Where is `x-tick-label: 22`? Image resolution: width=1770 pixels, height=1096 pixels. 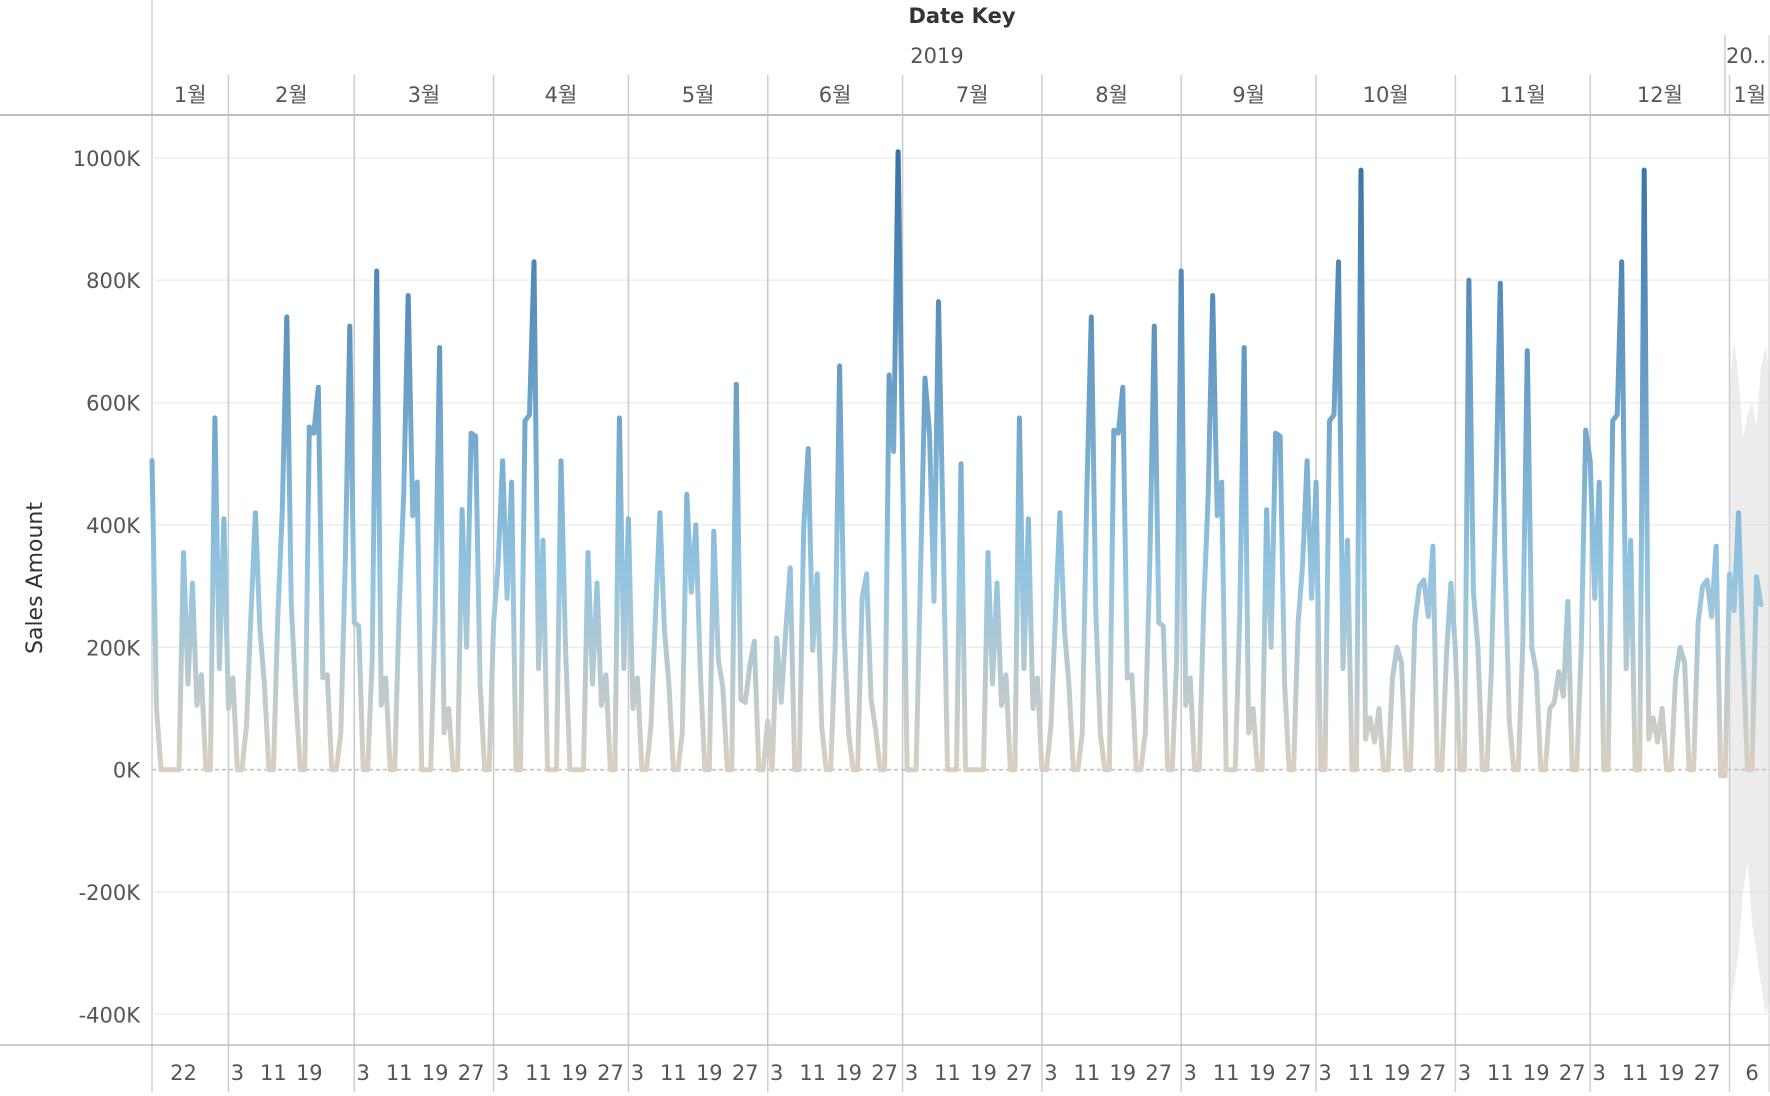
x-tick-label: 22 is located at coordinates (183, 1073).